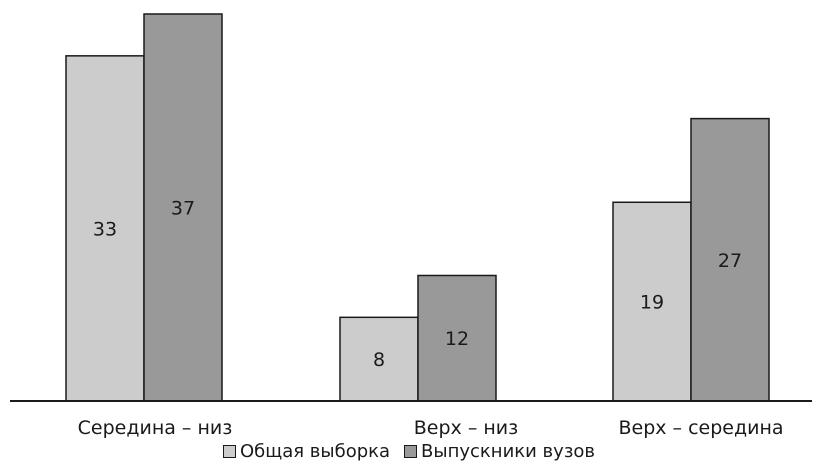 This screenshot has width=818, height=473. I want to click on data-label-series-2-cat-1: 37, so click(183, 209).